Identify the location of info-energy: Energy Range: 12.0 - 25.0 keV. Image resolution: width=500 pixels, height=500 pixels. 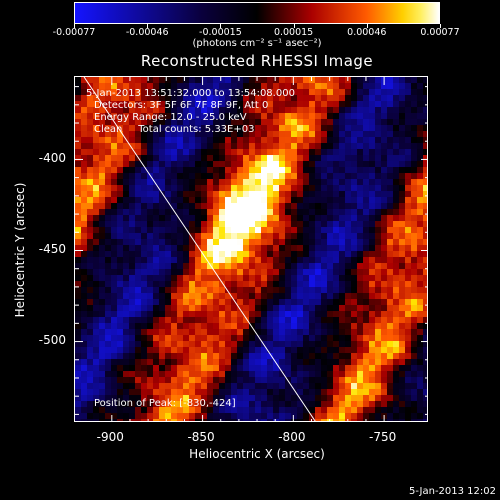
(170, 117).